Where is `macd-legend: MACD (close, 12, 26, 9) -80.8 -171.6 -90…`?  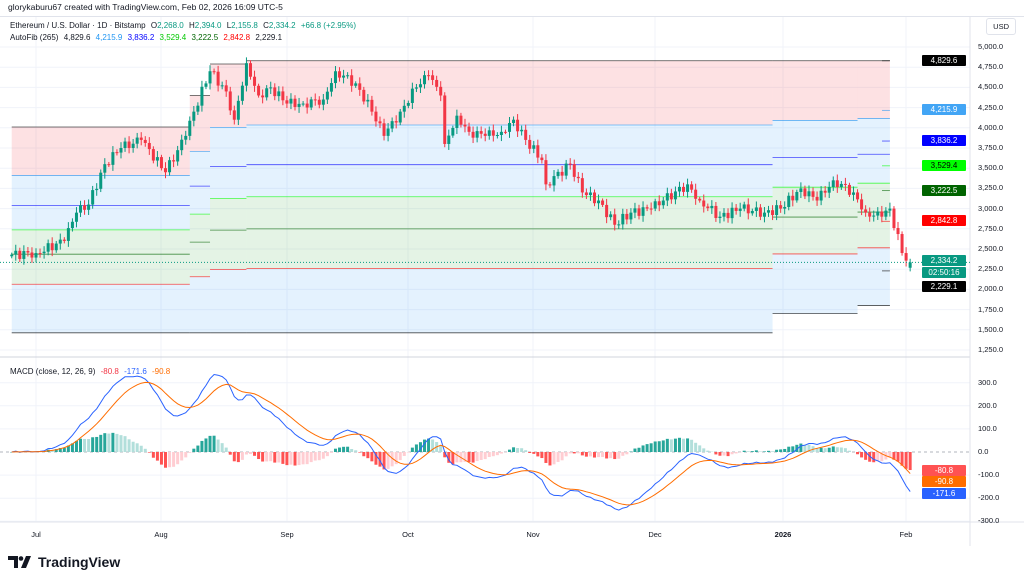
macd-legend: MACD (close, 12, 26, 9) -80.8 -171.6 -90… is located at coordinates (91, 371).